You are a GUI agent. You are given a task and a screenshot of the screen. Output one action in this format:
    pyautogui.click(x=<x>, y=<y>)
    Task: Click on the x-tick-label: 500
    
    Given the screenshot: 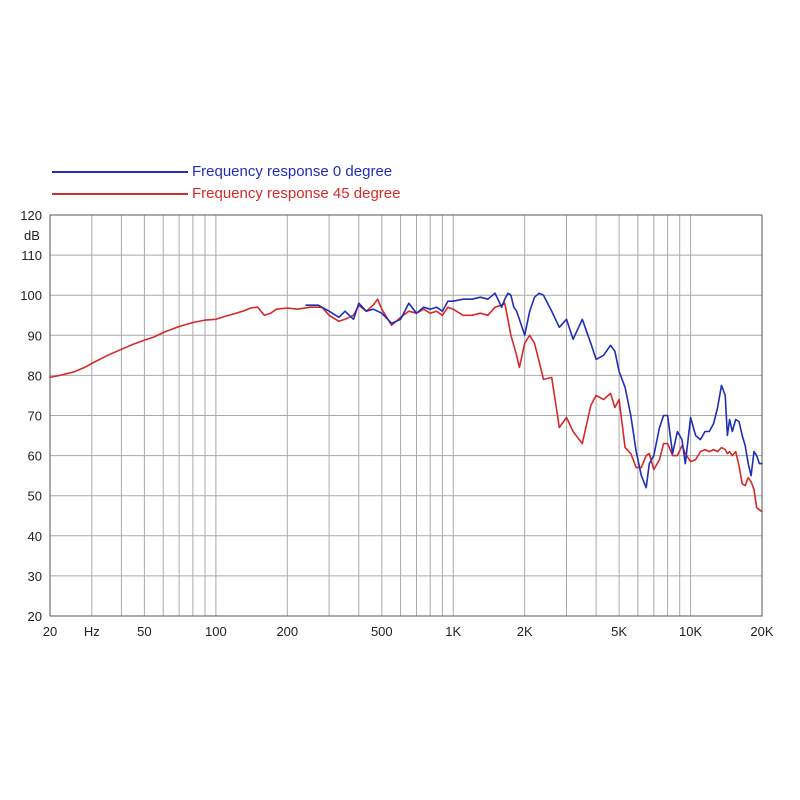 What is the action you would take?
    pyautogui.click(x=382, y=631)
    